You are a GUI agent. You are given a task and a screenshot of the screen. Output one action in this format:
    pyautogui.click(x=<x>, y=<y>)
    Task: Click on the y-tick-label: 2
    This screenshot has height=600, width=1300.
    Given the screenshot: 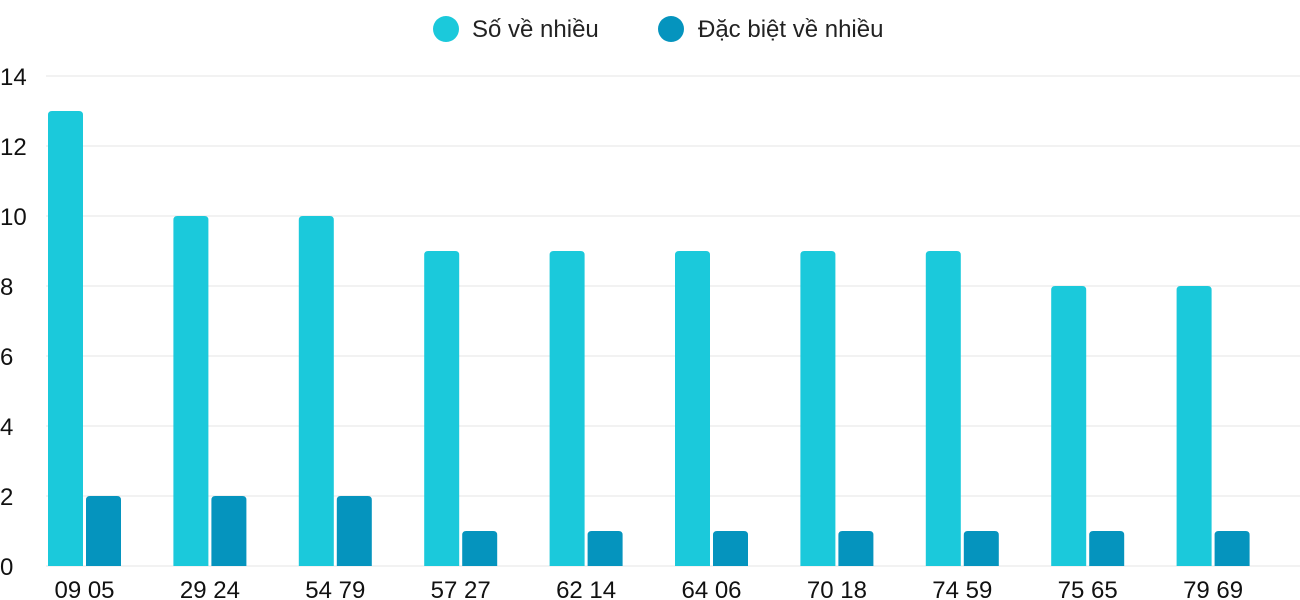 What is the action you would take?
    pyautogui.click(x=6, y=497)
    